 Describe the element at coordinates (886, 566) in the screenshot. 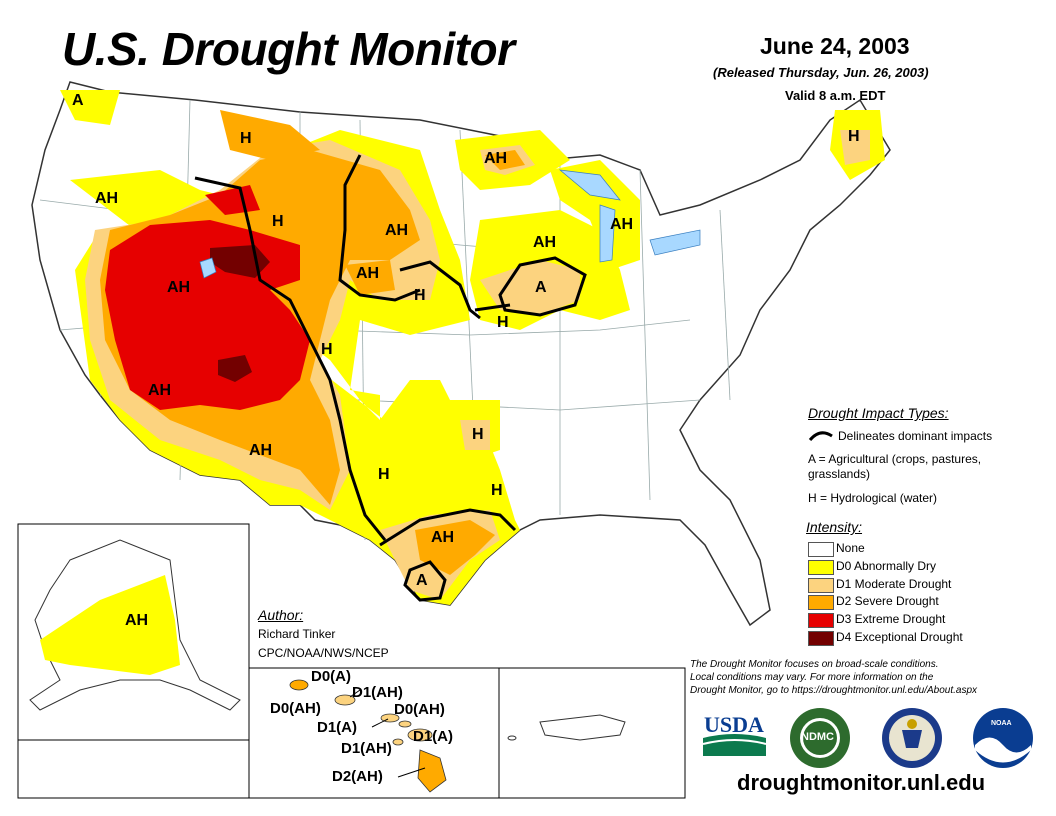

I see `legend-label-d0: D0 Abnormally Dry` at that location.